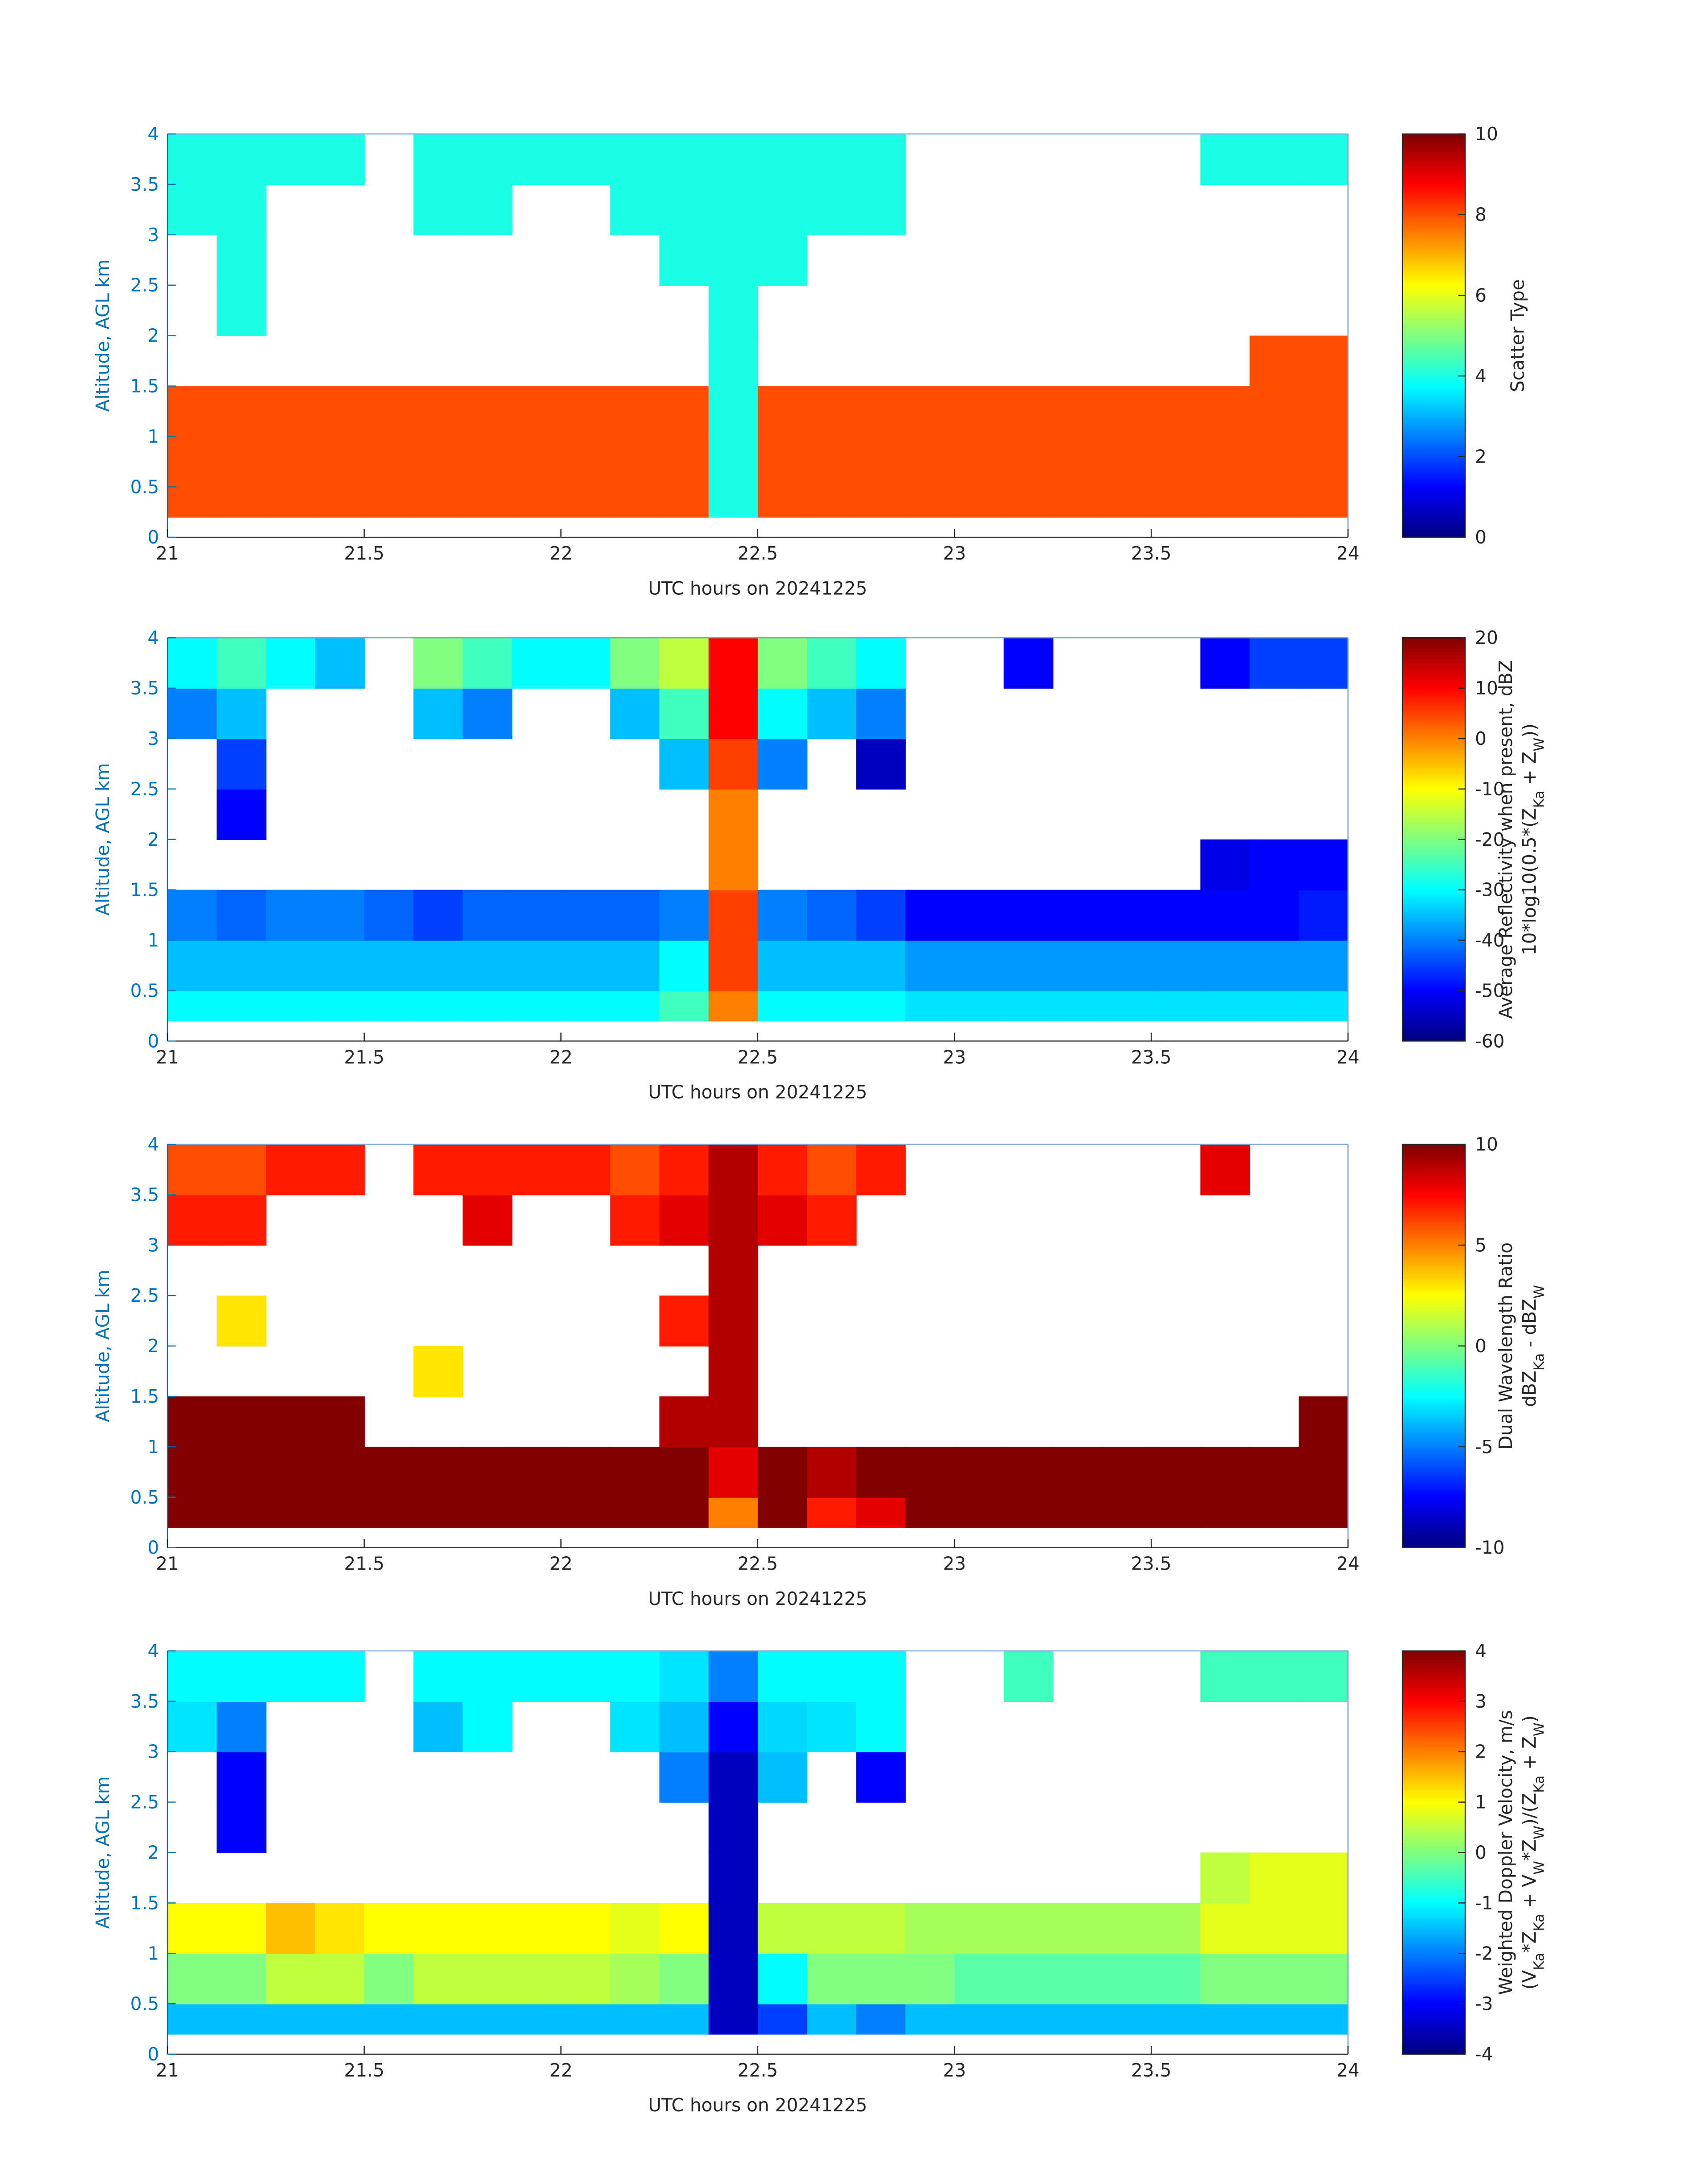  Describe the element at coordinates (144, 990) in the screenshot. I see `y-tick-label: 0.5` at that location.